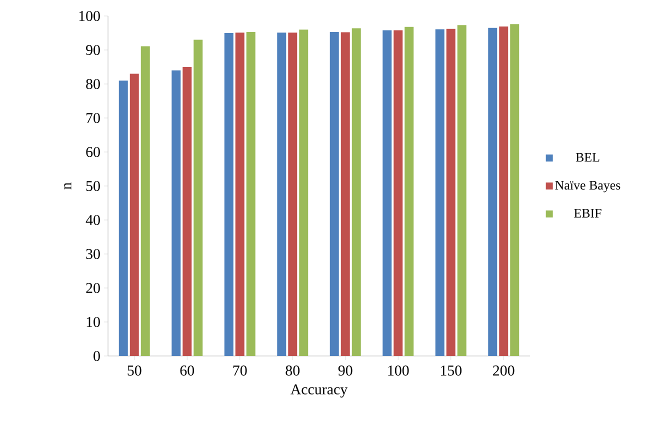 The image size is (657, 436). Describe the element at coordinates (68, 186) in the screenshot. I see `y-axis-title: n` at that location.